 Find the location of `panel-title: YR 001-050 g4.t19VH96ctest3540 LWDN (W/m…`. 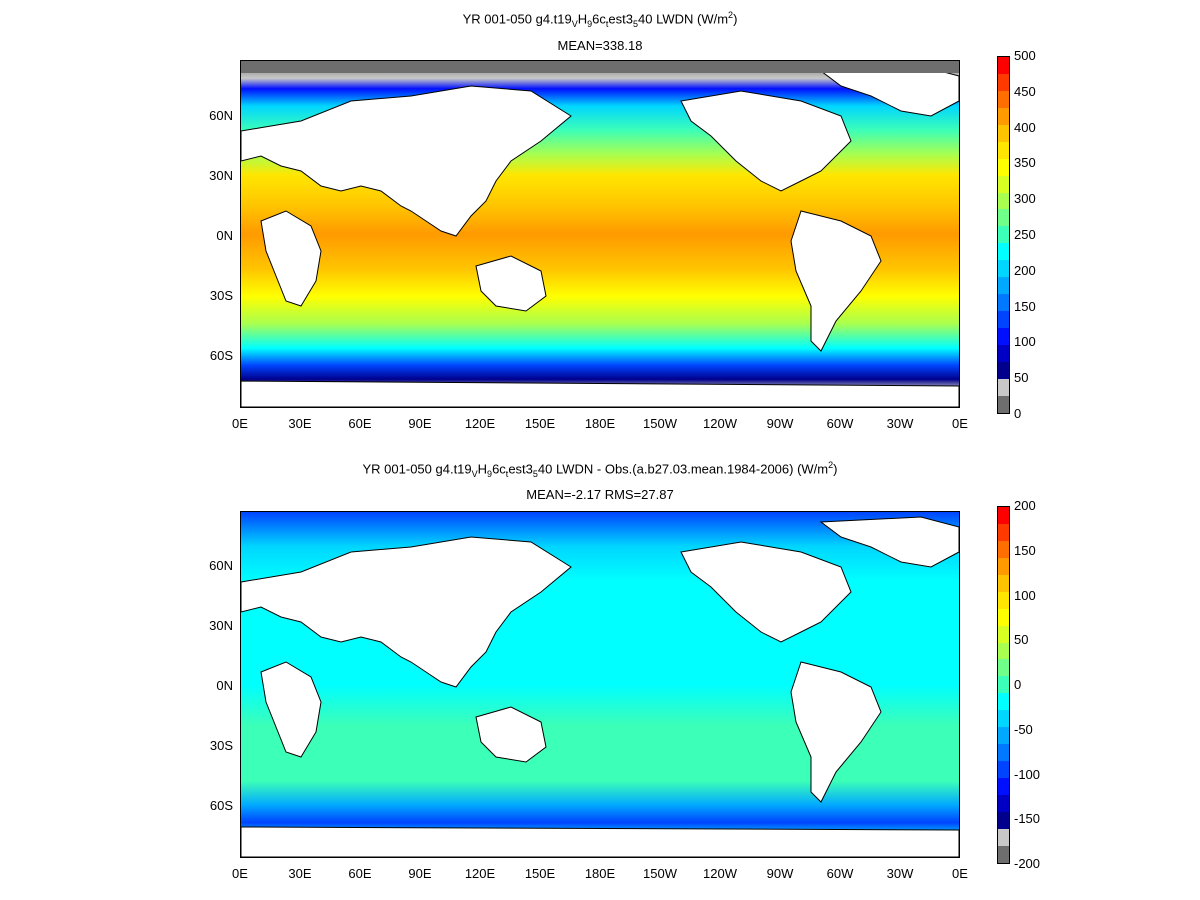

panel-title: YR 001-050 g4.t19VH96ctest3540 LWDN (W/m… is located at coordinates (600, 19).